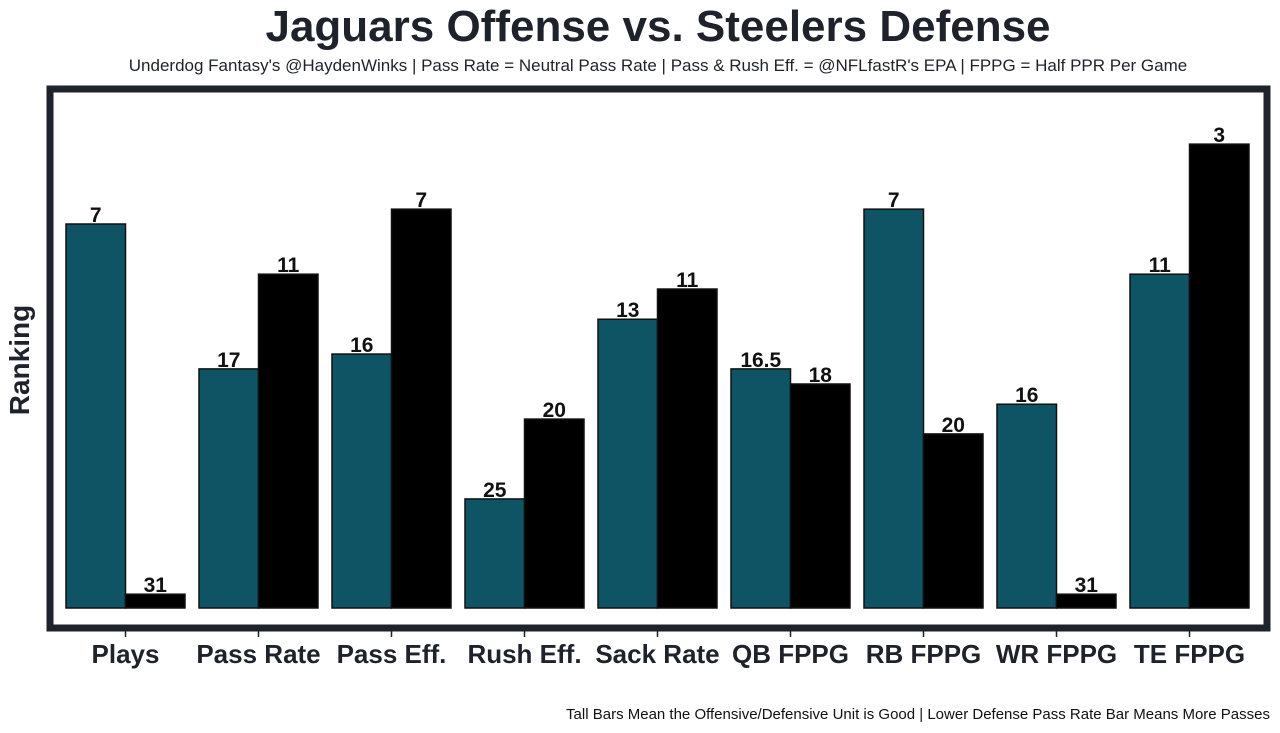 This screenshot has width=1280, height=733. Describe the element at coordinates (760, 360) in the screenshot. I see `offense-value-label: 16.5` at that location.